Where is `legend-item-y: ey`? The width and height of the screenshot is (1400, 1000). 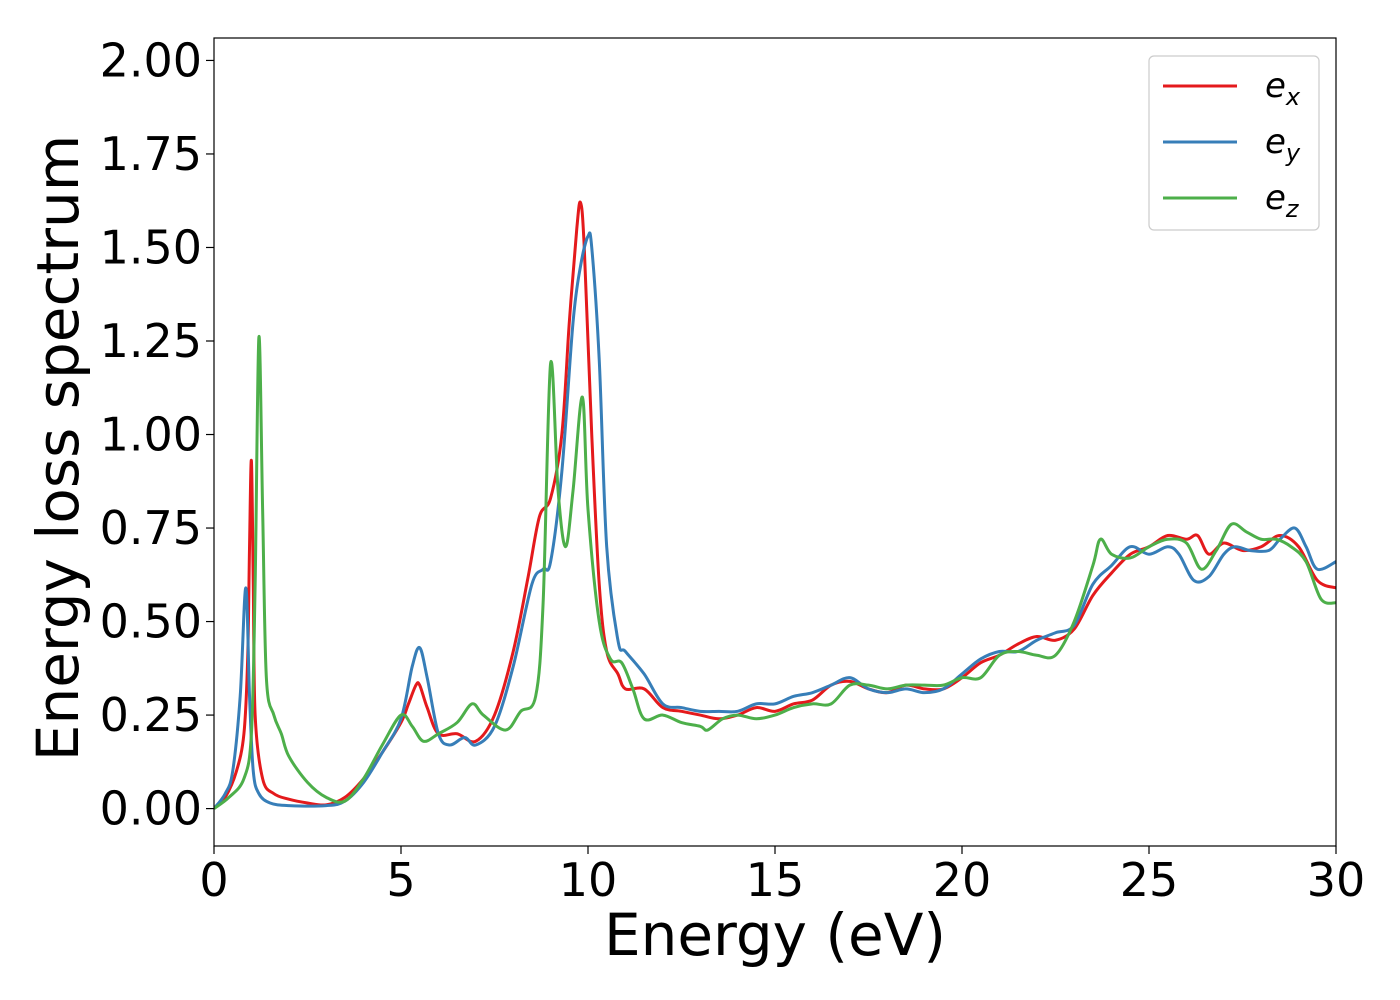
legend-item-y: ey is located at coordinates (1232, 144).